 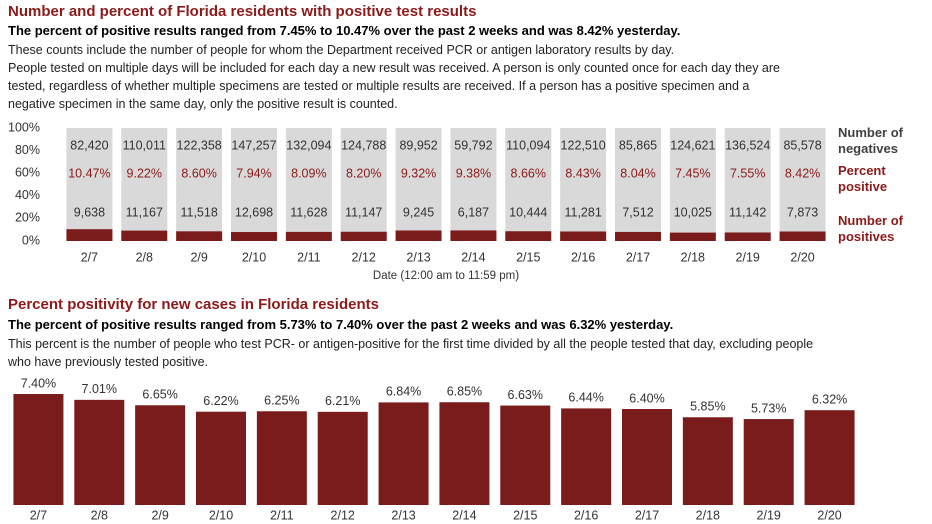 What do you see at coordinates (159, 395) in the screenshot?
I see `data-label: 6.65%` at bounding box center [159, 395].